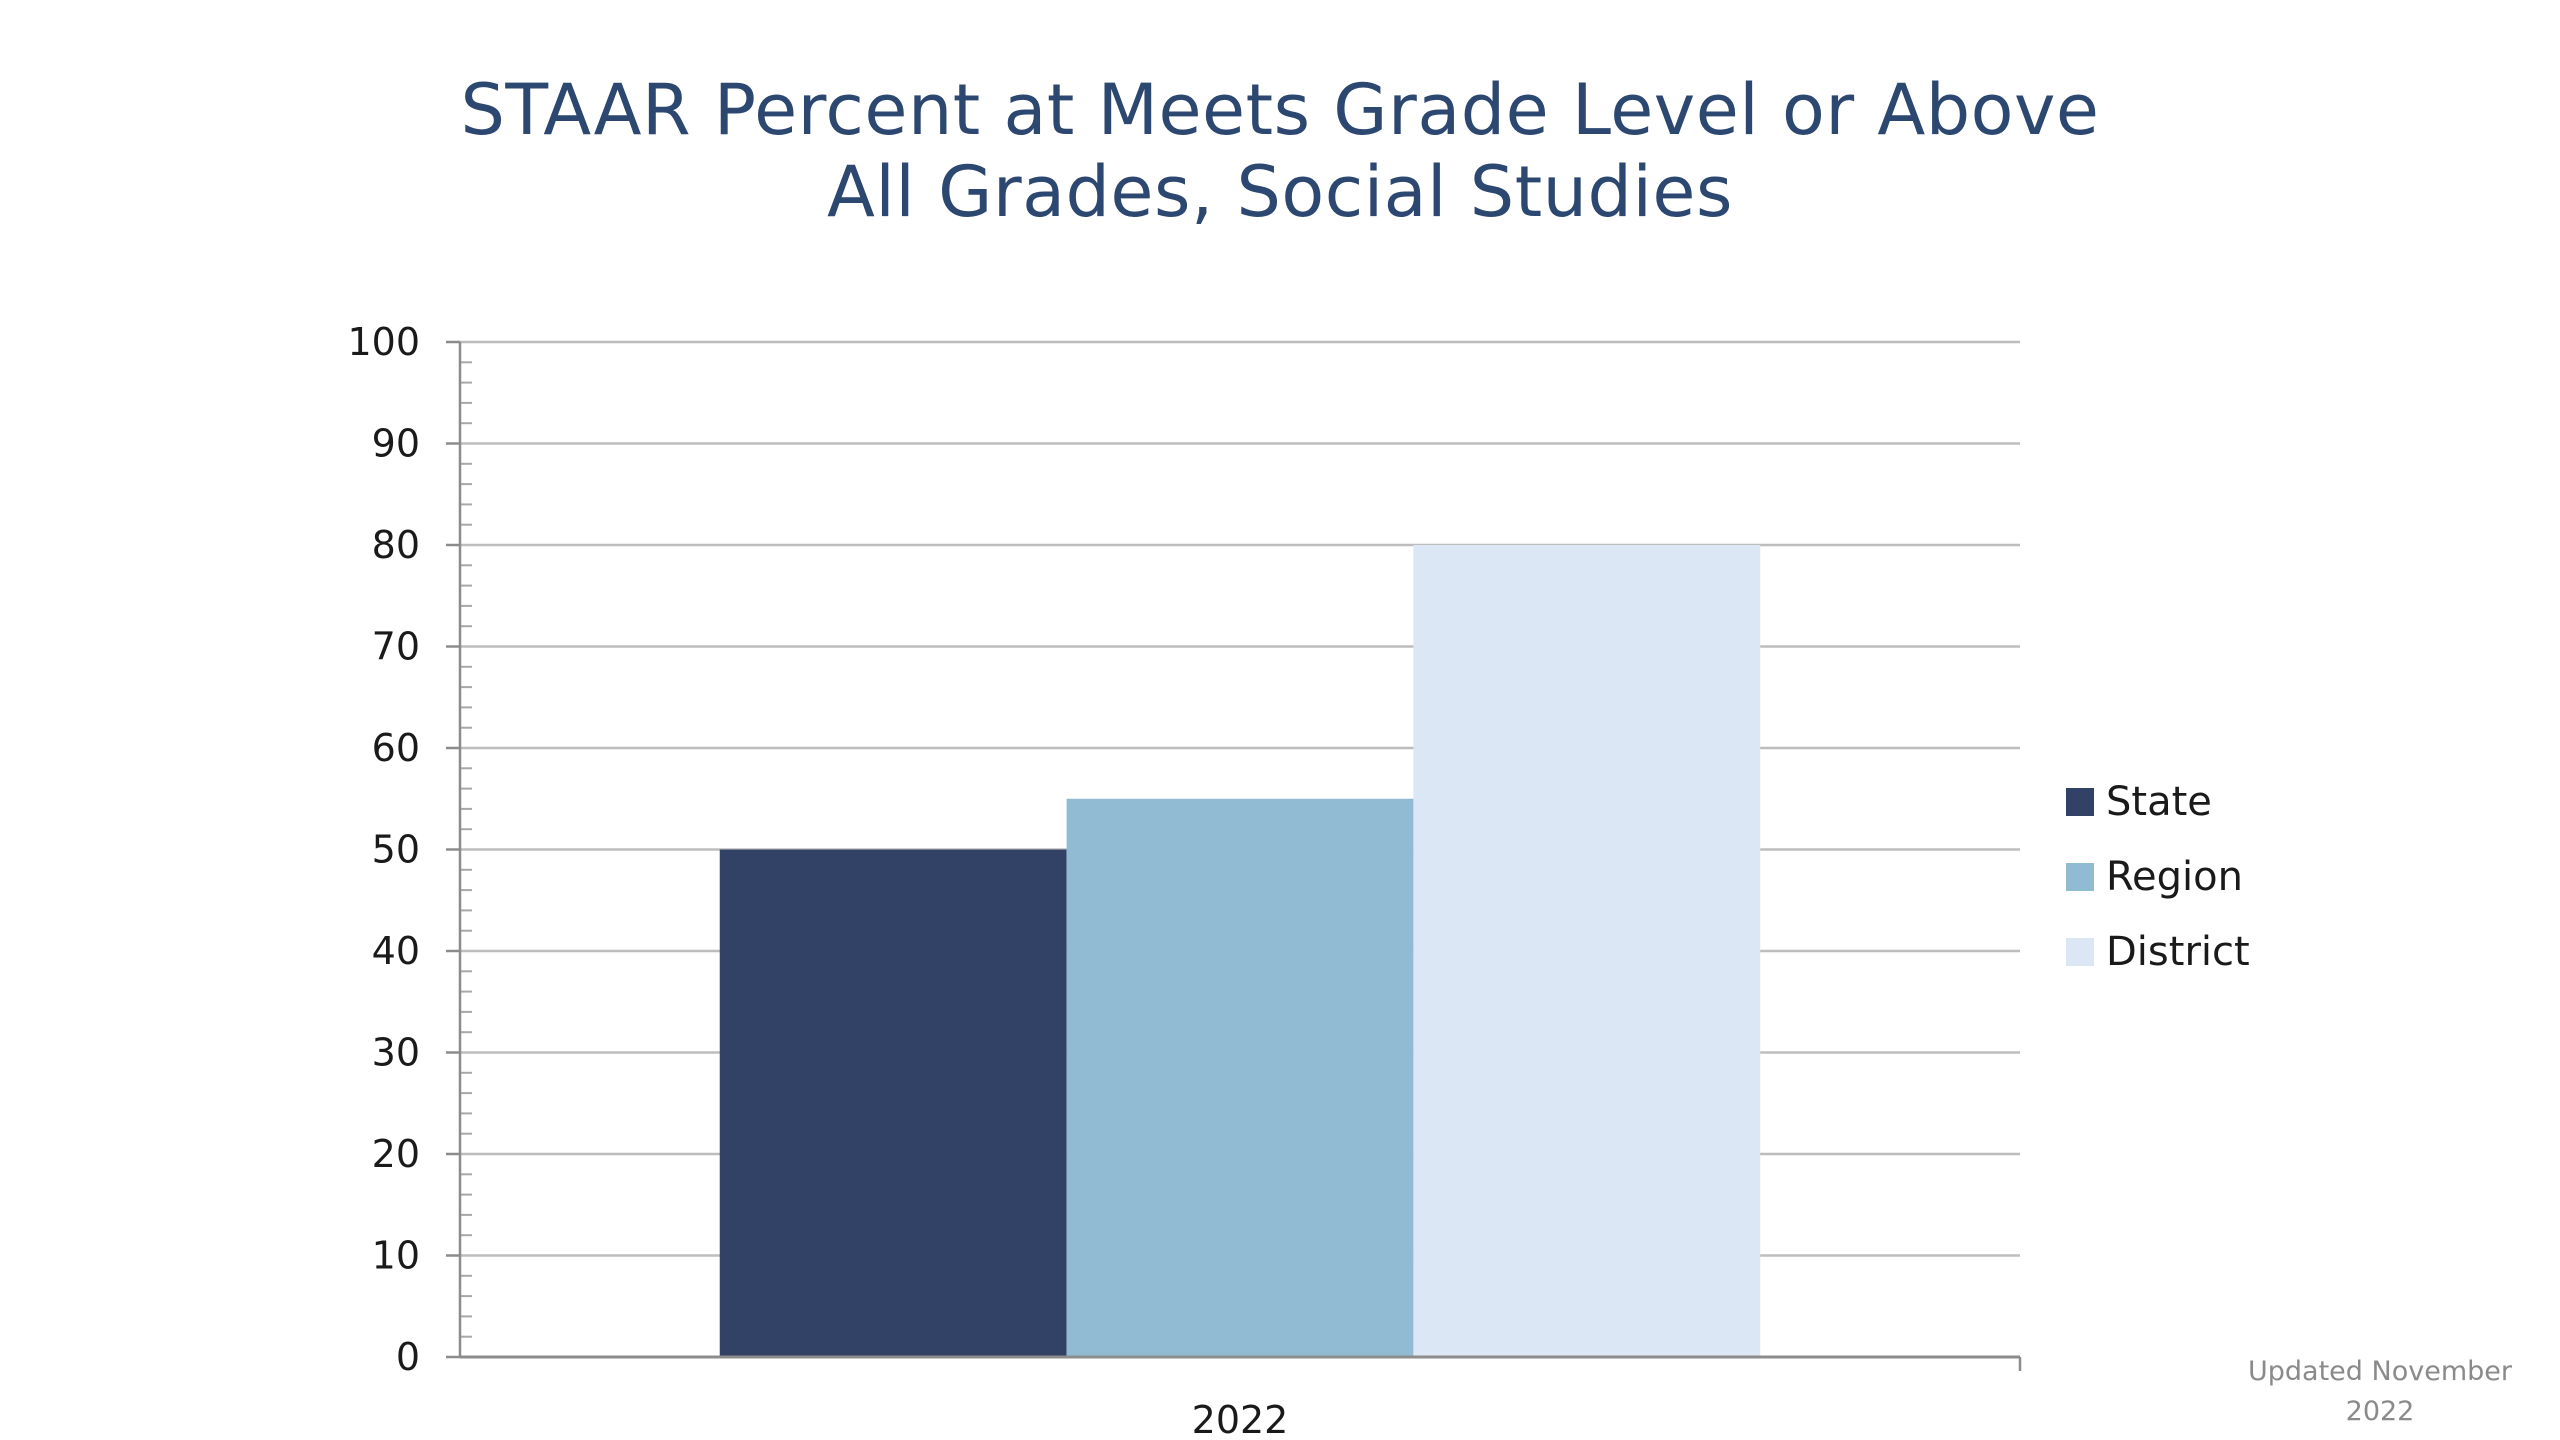 Image resolution: width=2560 pixels, height=1440 pixels. Describe the element at coordinates (2159, 802) in the screenshot. I see `legend-label-state: State` at that location.